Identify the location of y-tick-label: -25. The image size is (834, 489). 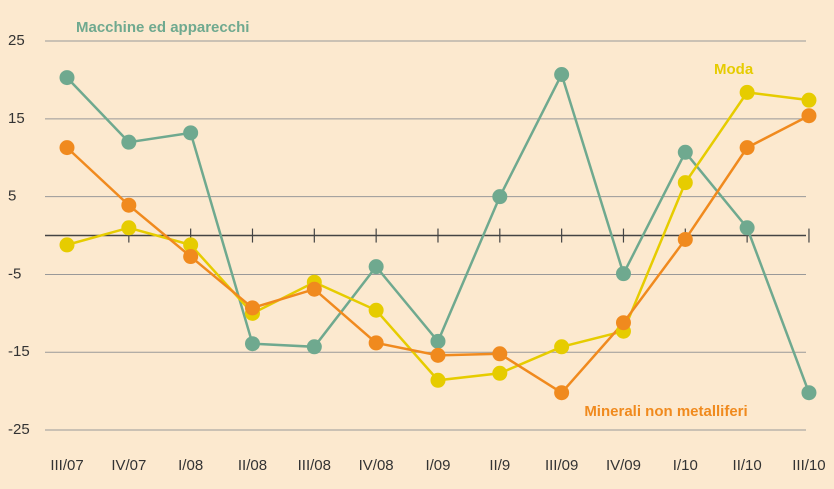
(19, 429).